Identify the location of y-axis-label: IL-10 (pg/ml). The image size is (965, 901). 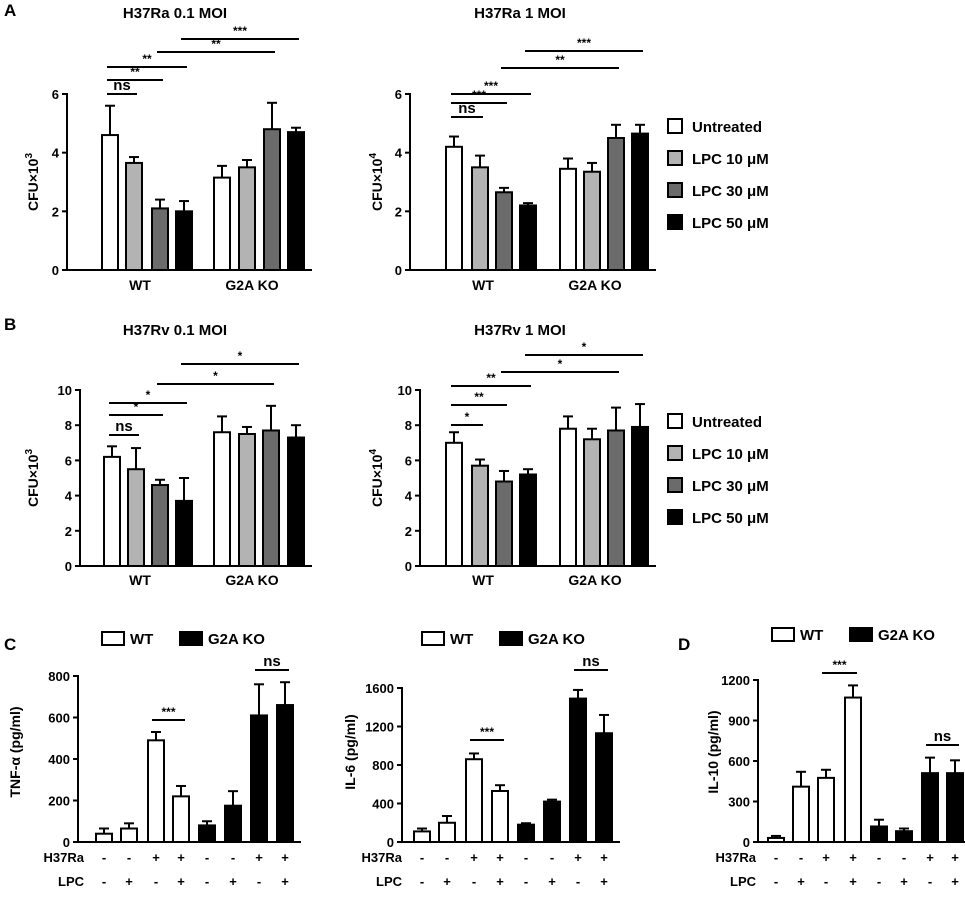
(713, 751).